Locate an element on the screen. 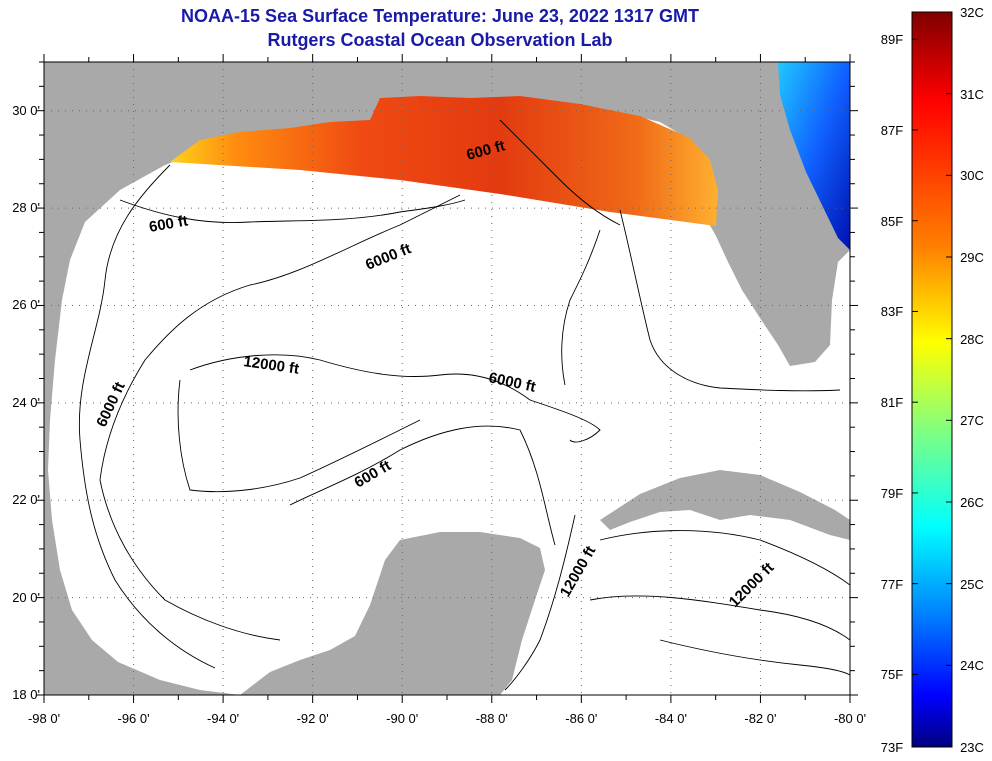 Image resolution: width=992 pixels, height=761 pixels. lon-label: -98 0' is located at coordinates (44, 718).